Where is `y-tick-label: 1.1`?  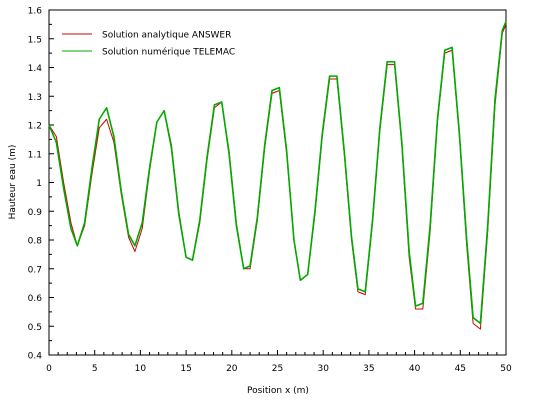 y-tick-label: 1.1 is located at coordinates (35, 155).